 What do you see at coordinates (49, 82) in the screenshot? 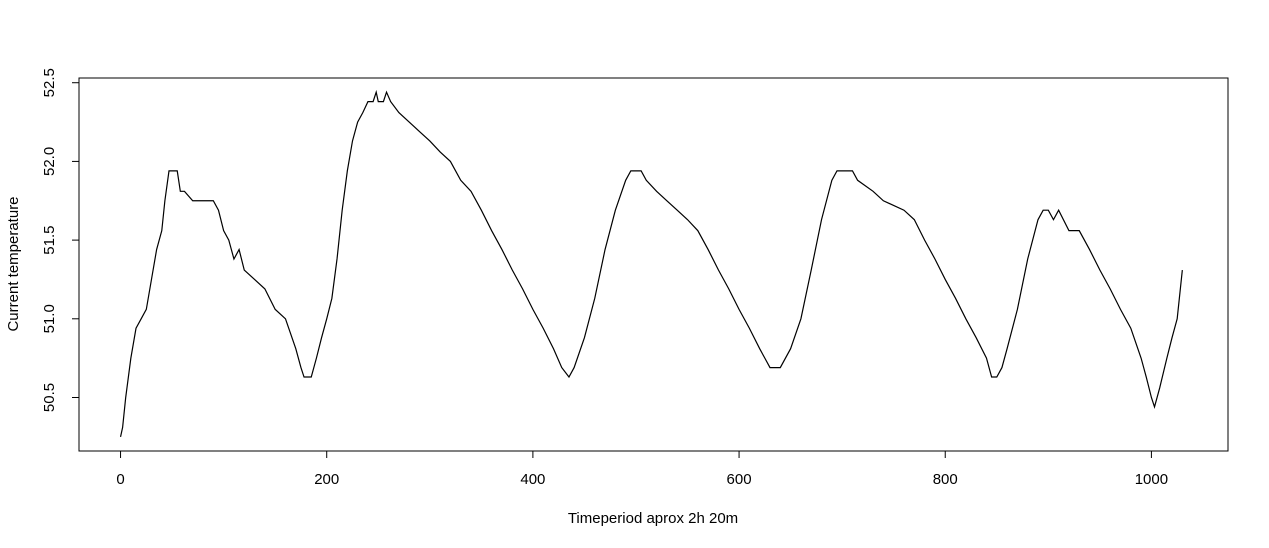
I see `y-tick-label: 52.5` at bounding box center [49, 82].